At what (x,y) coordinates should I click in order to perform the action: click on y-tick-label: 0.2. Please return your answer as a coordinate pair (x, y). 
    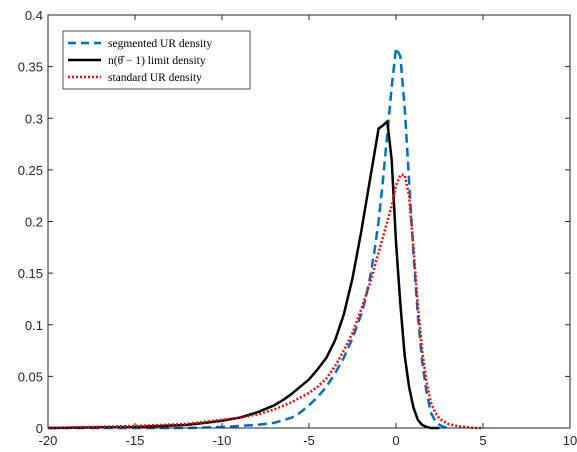
    Looking at the image, I should click on (34, 222).